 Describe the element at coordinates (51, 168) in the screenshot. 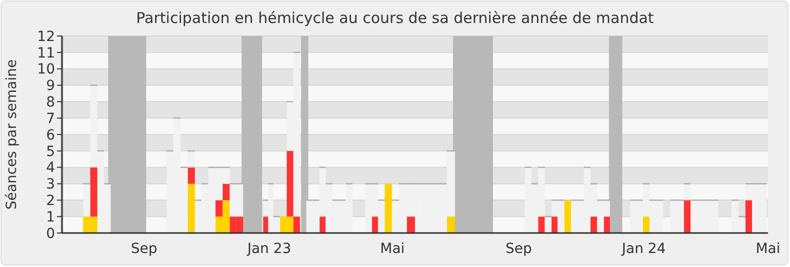

I see `y-tick-label: 4` at that location.